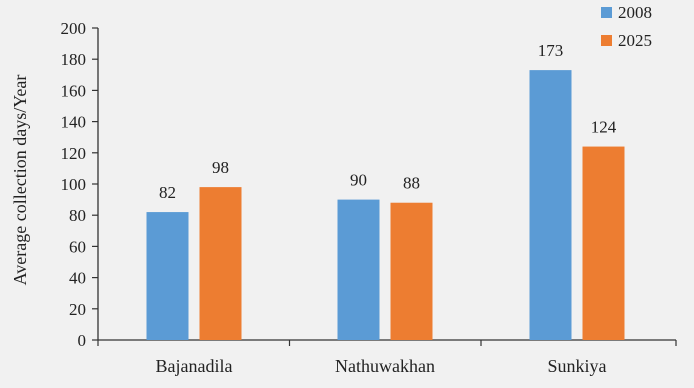 The image size is (694, 388). I want to click on y-tick-label: 60, so click(77, 246).